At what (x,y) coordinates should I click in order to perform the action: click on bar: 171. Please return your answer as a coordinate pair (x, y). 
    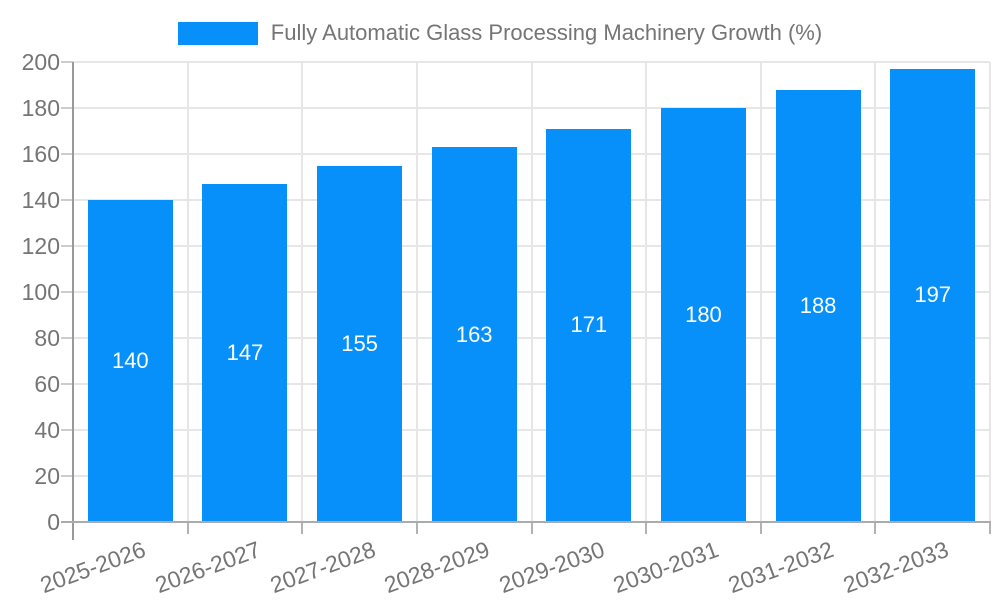
    Looking at the image, I should click on (589, 325).